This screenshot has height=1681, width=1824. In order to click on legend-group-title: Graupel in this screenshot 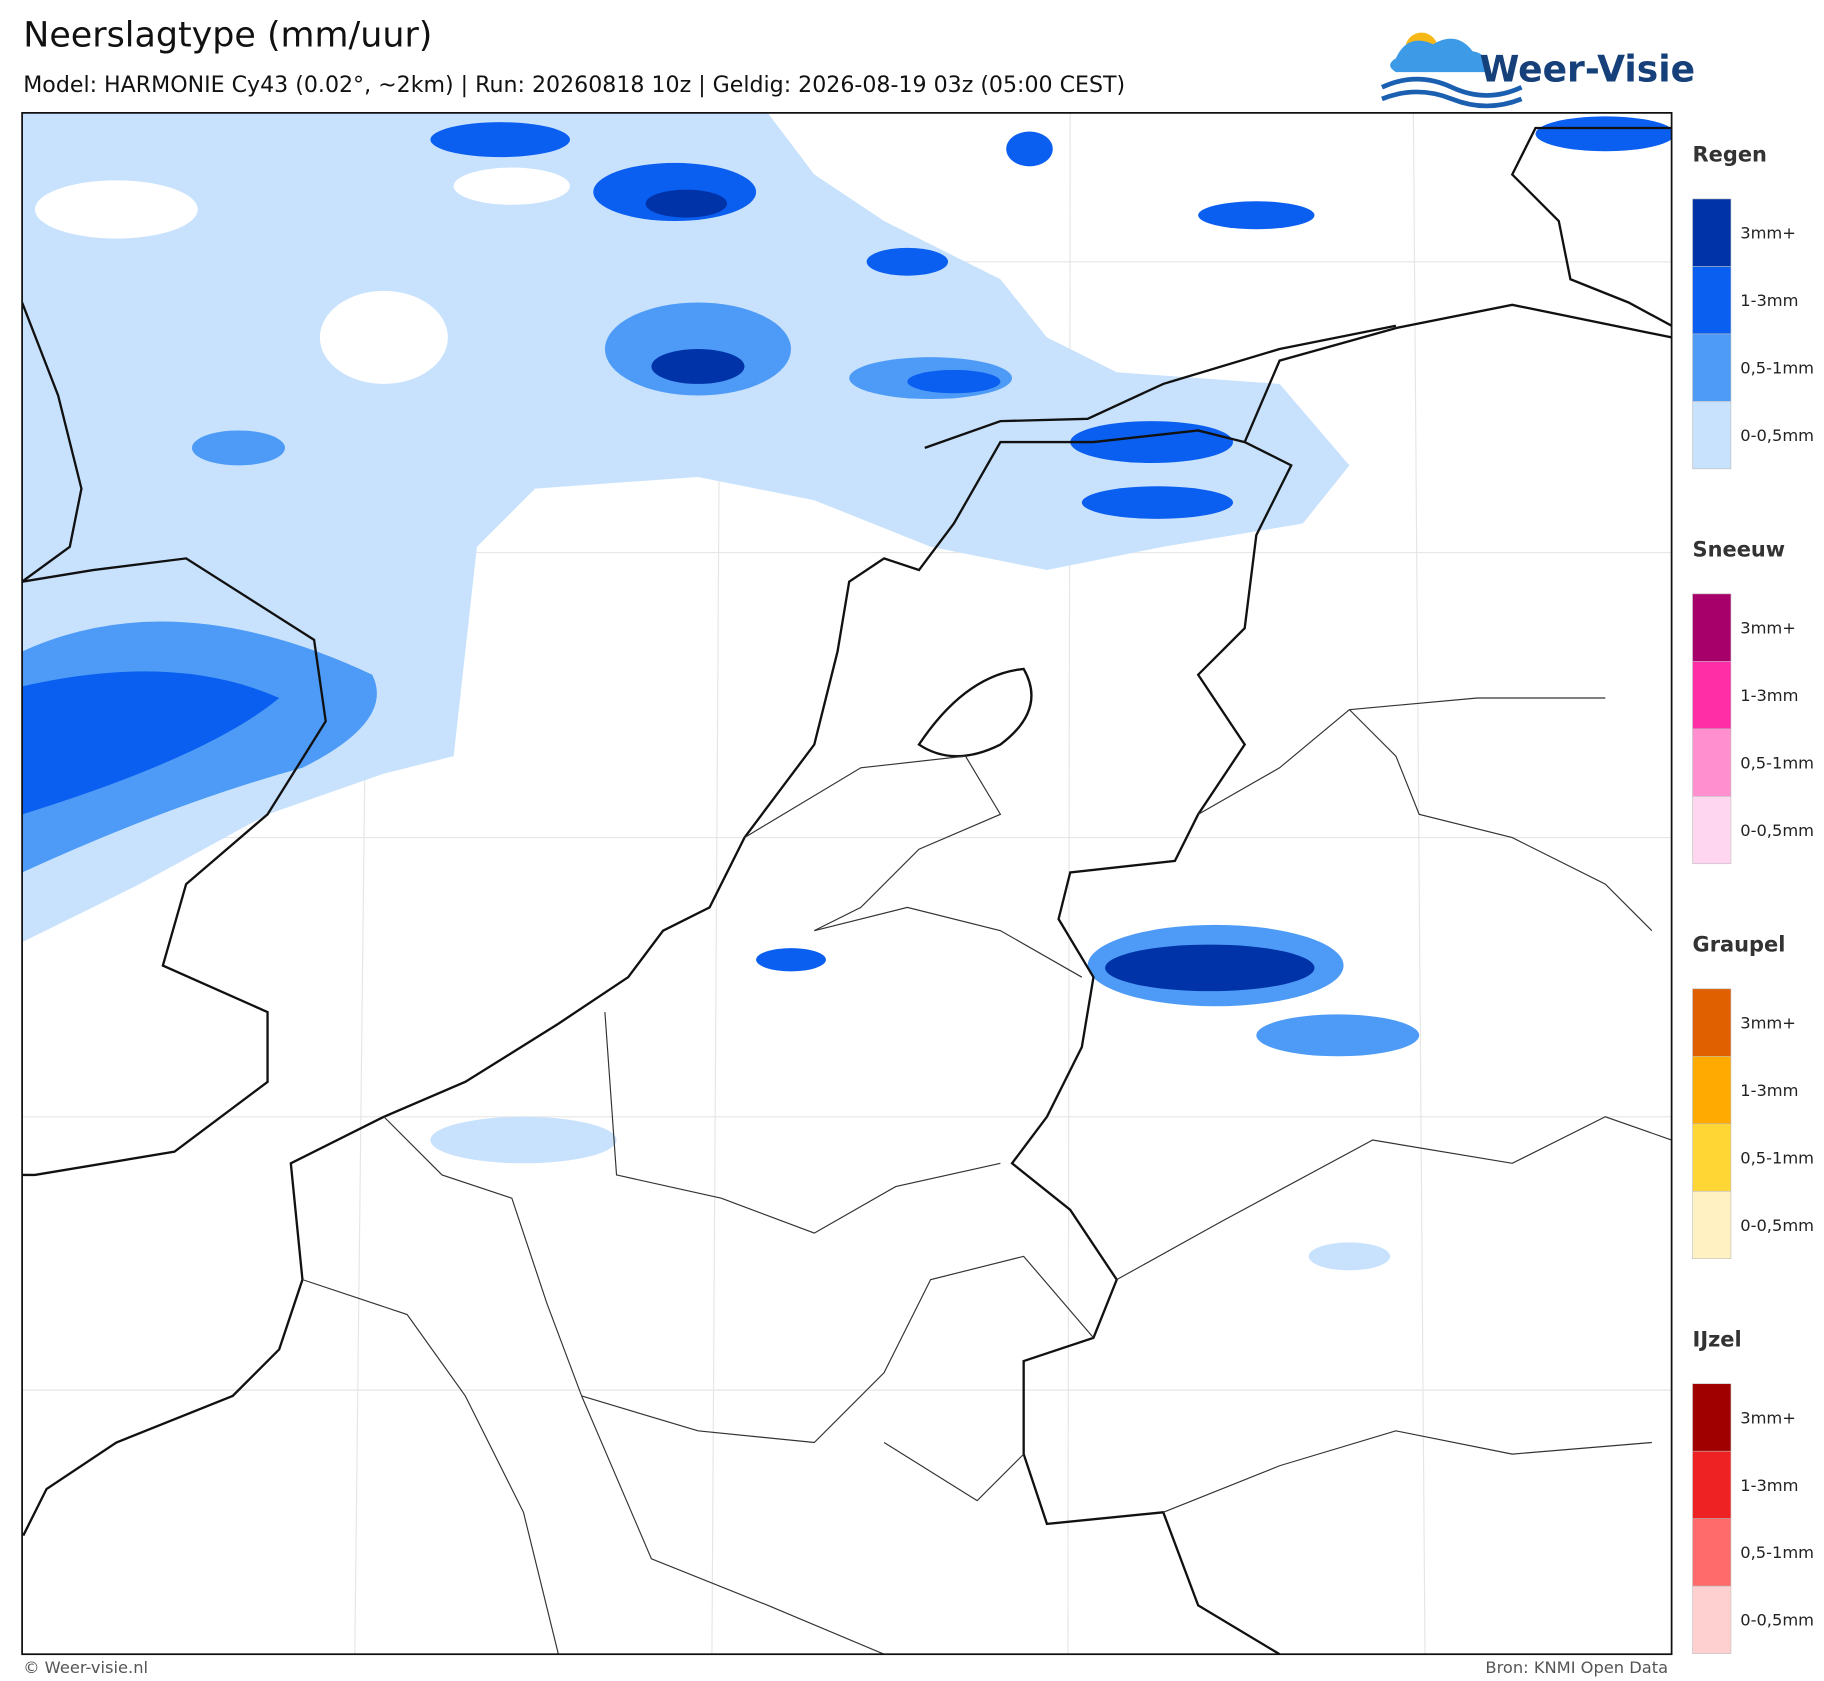, I will do `click(1739, 945)`.